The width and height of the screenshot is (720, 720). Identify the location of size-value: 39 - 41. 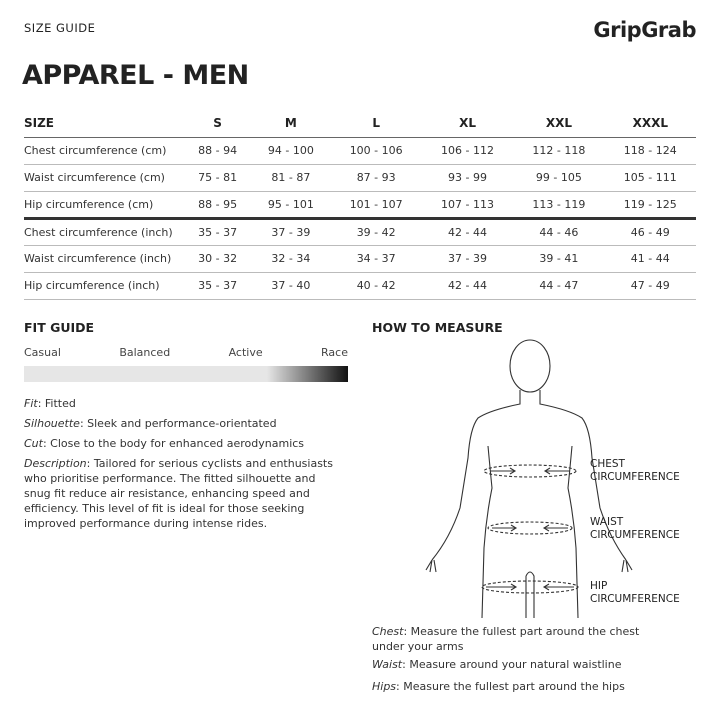
(559, 259).